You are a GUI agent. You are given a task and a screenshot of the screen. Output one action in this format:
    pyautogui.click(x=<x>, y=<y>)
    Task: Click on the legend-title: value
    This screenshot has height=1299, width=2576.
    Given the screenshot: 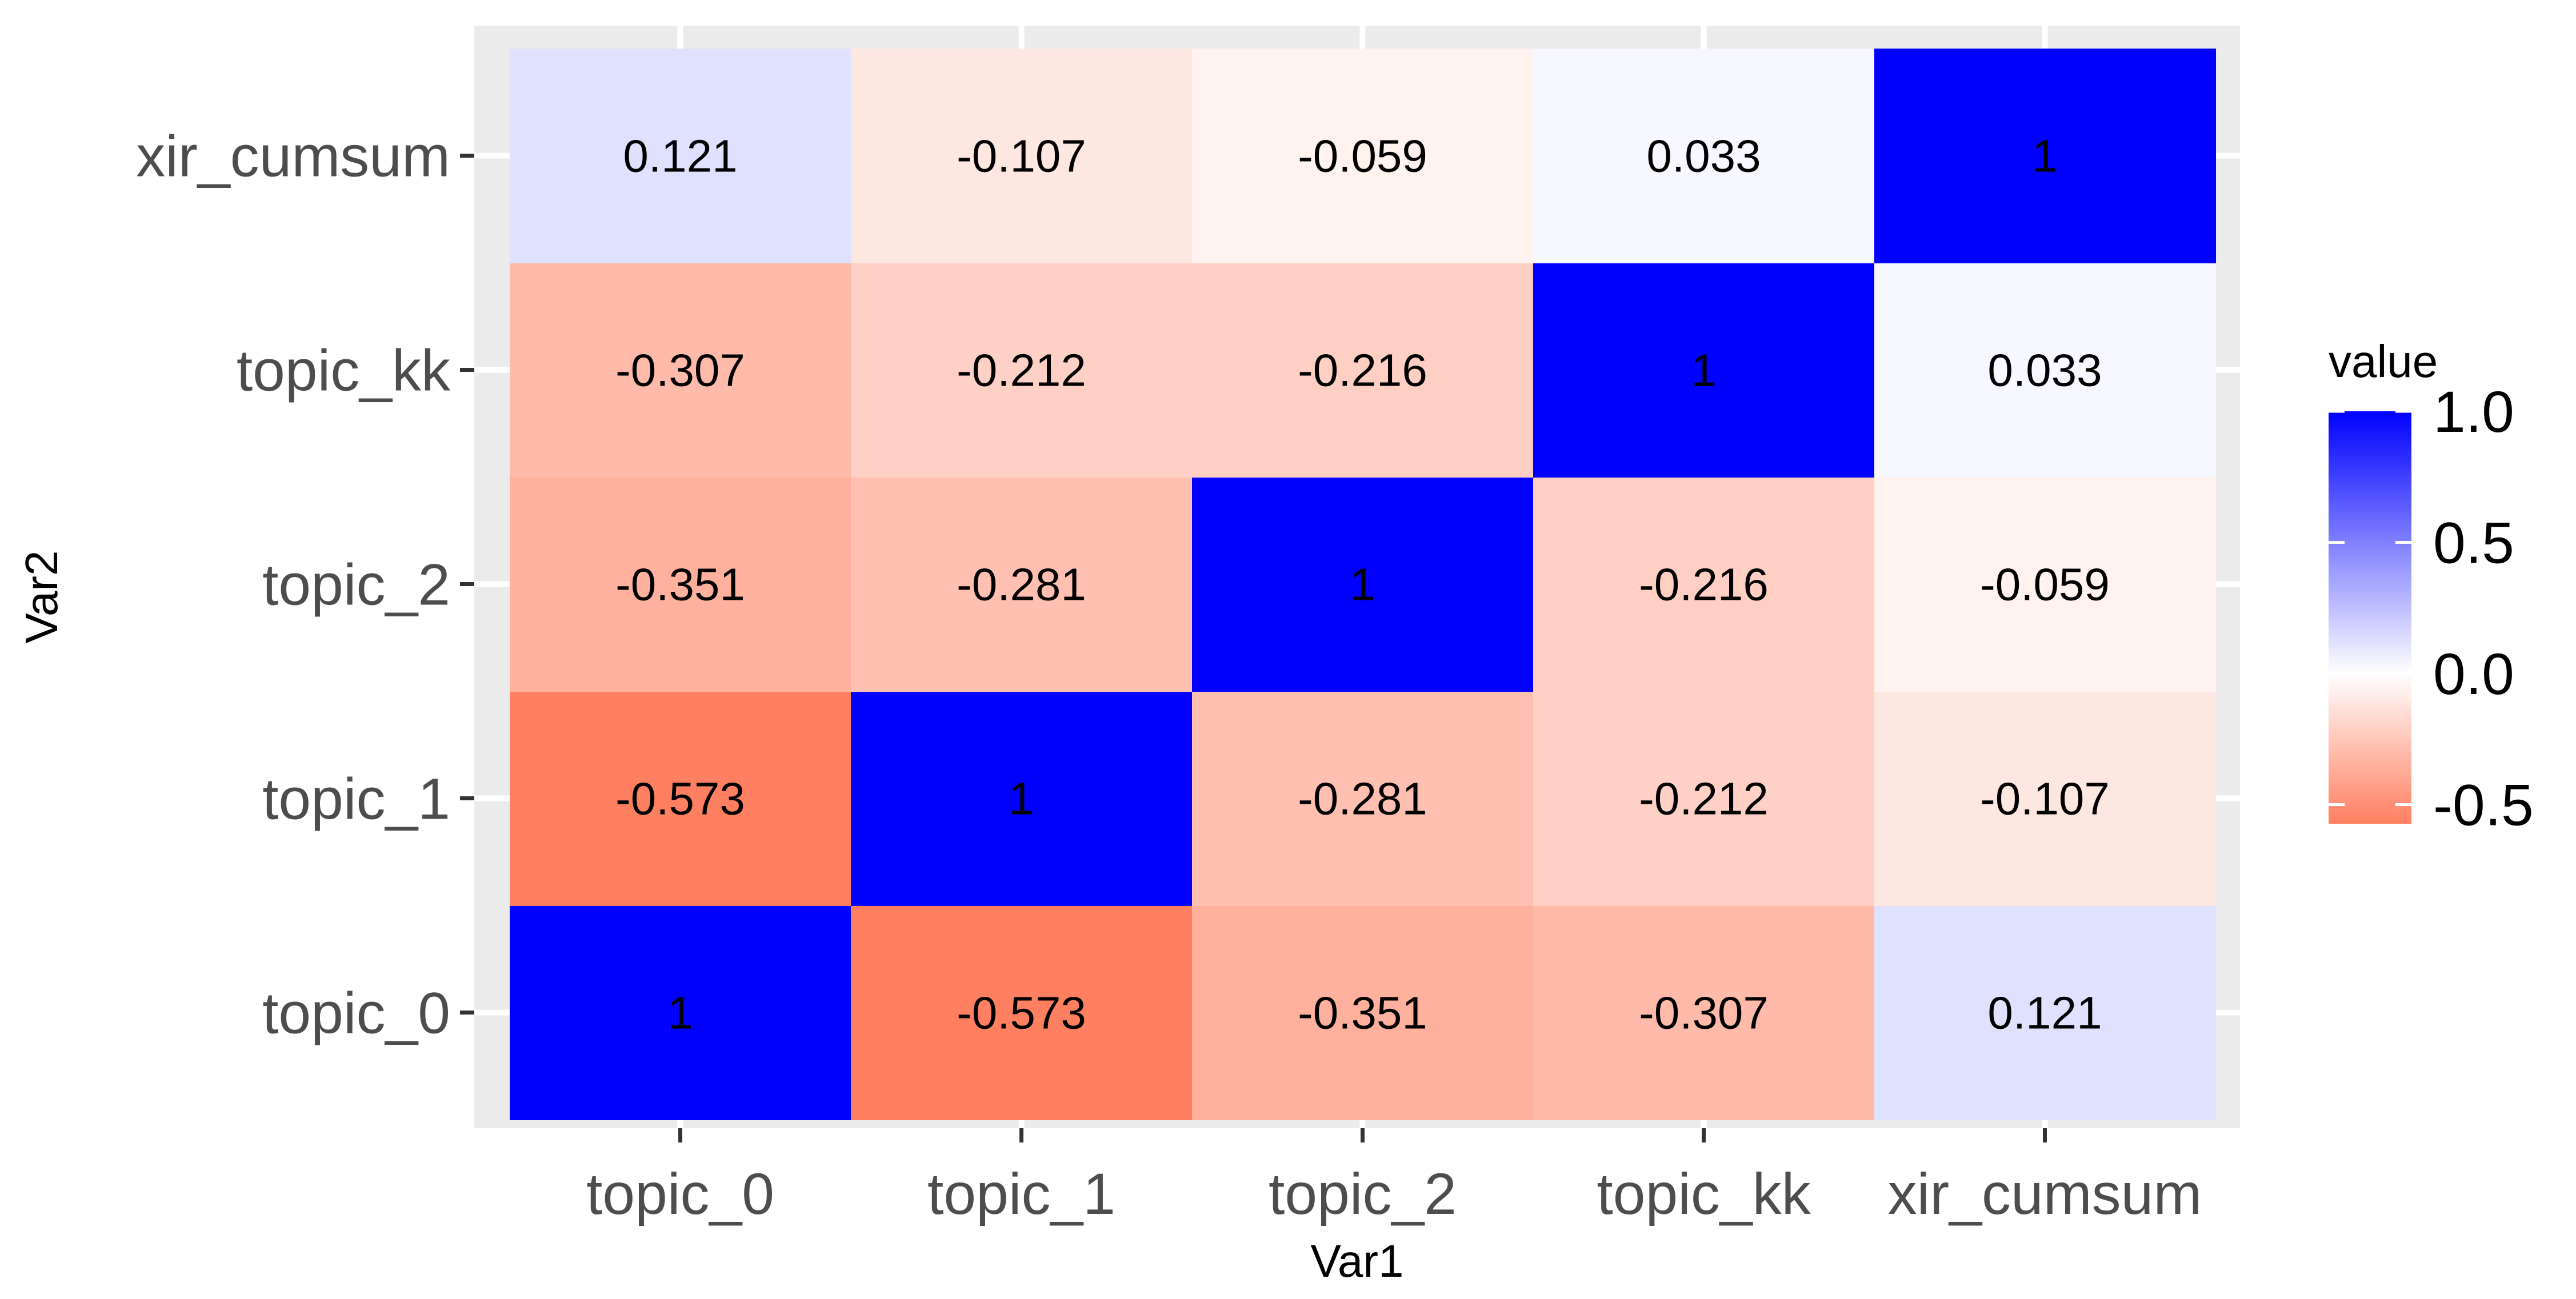 What is the action you would take?
    pyautogui.click(x=2383, y=361)
    